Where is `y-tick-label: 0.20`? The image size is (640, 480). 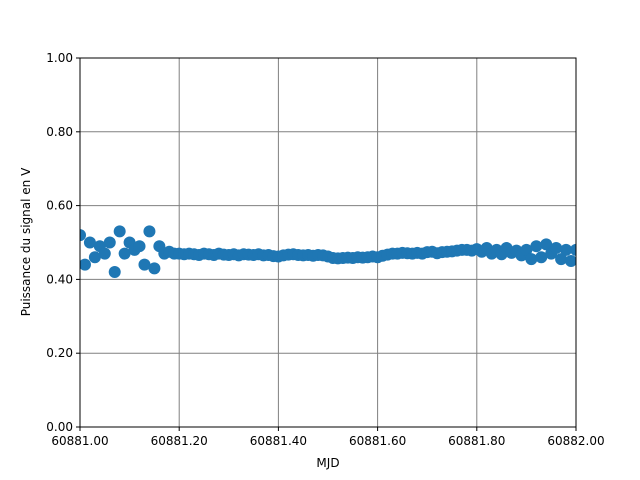
y-tick-label: 0.20 is located at coordinates (59, 353).